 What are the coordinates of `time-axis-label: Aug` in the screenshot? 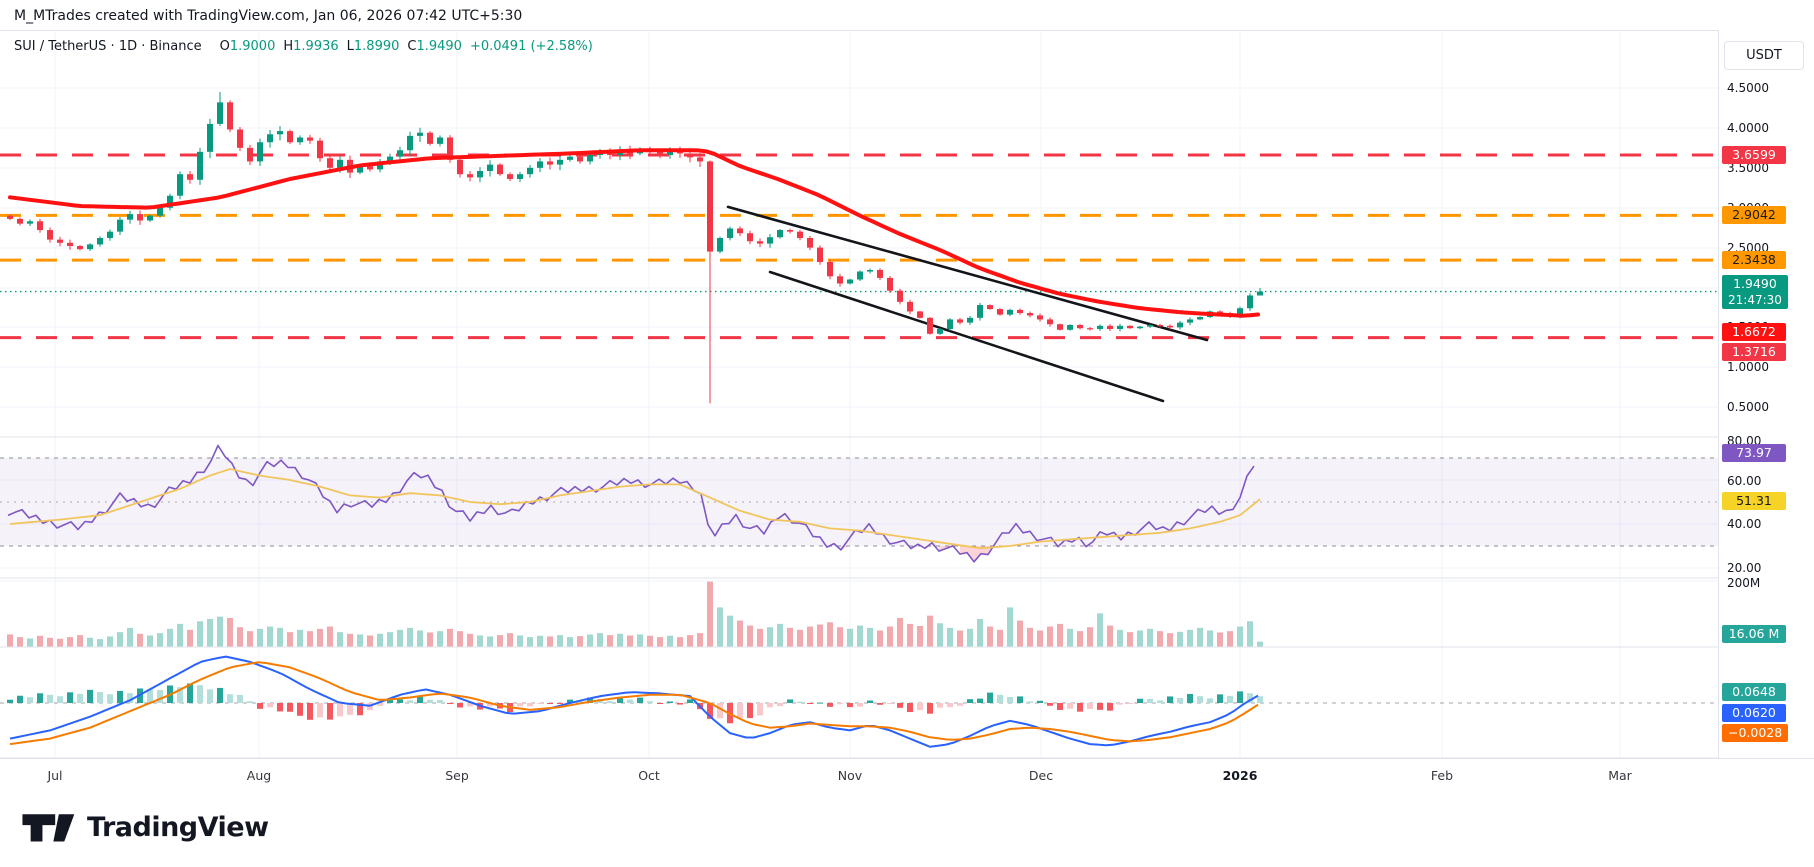 It's located at (259, 775).